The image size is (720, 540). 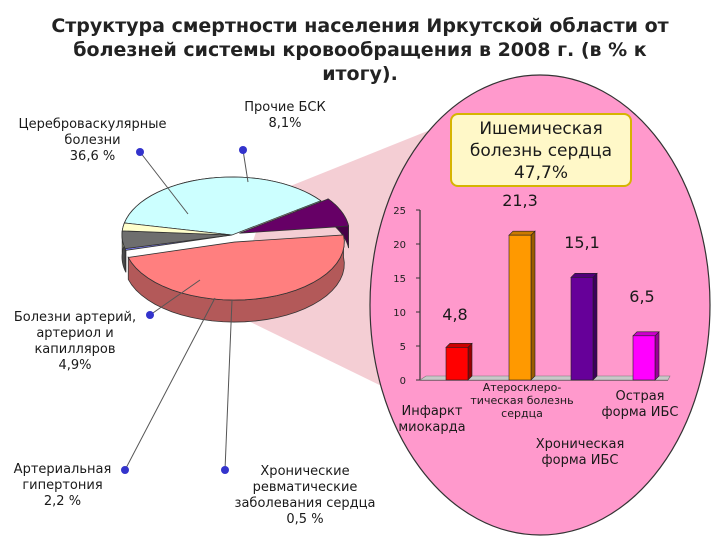 I want to click on label-cerebrovascular-line1: Цереброваскулярные, so click(x=92, y=124).